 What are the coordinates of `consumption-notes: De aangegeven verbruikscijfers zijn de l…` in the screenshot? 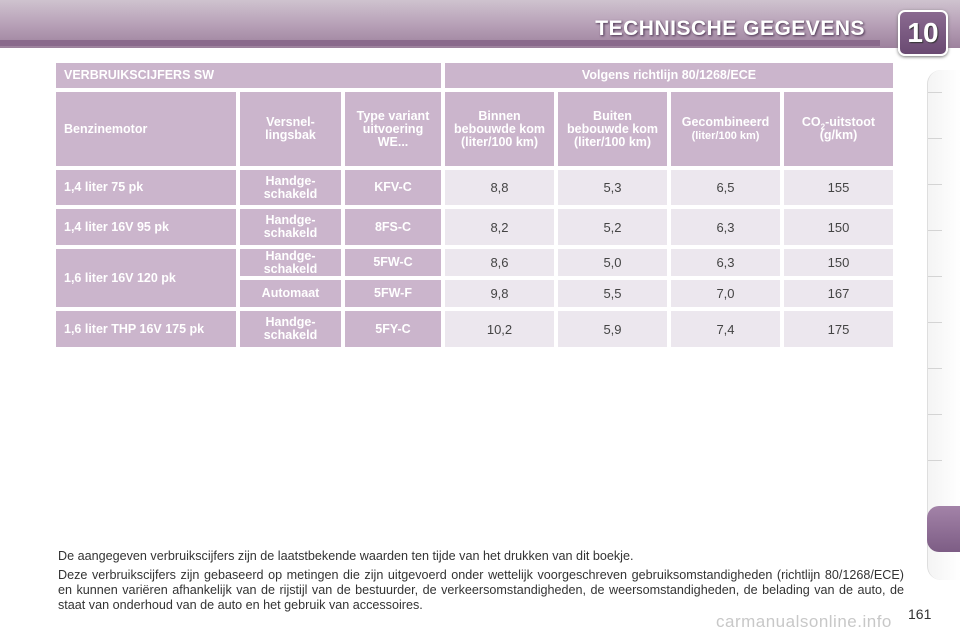 It's located at (481, 583).